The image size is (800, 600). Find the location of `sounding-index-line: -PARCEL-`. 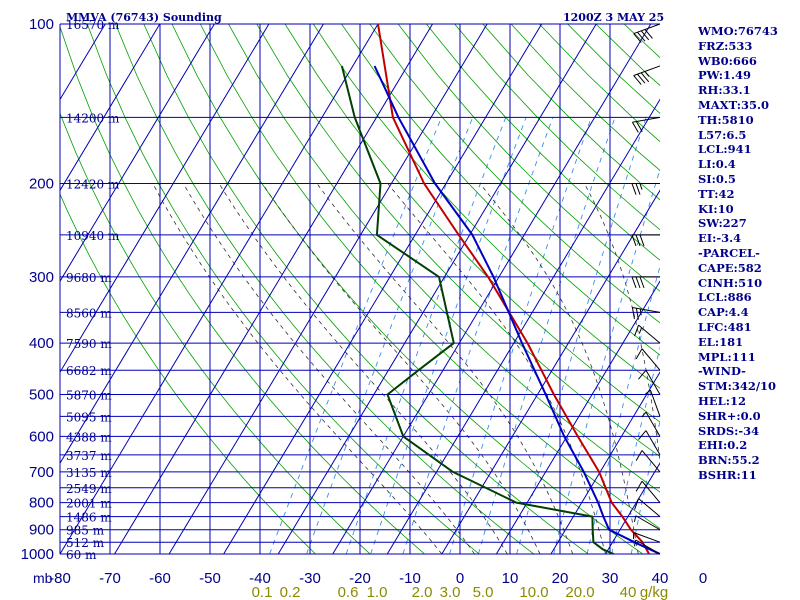

sounding-index-line: -PARCEL- is located at coordinates (729, 252).